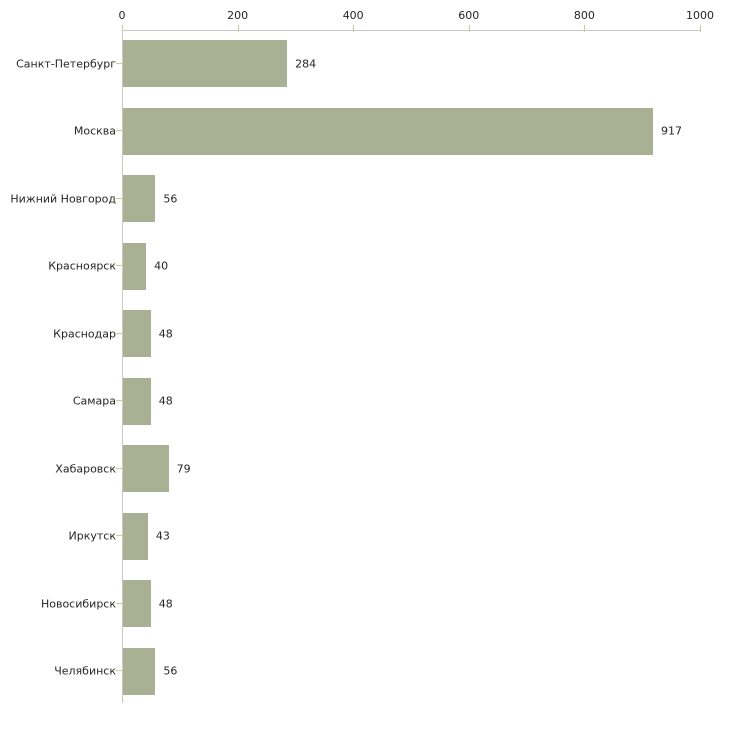  Describe the element at coordinates (122, 366) in the screenshot. I see `y-axis-line` at that location.